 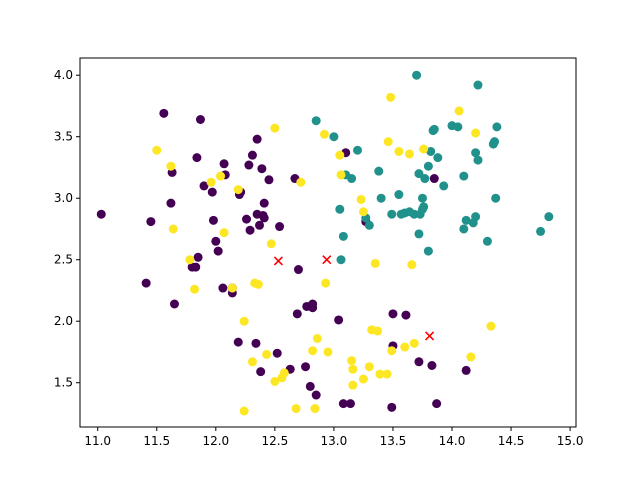 What do you see at coordinates (274, 441) in the screenshot?
I see `x-tick-label: 12.5` at bounding box center [274, 441].